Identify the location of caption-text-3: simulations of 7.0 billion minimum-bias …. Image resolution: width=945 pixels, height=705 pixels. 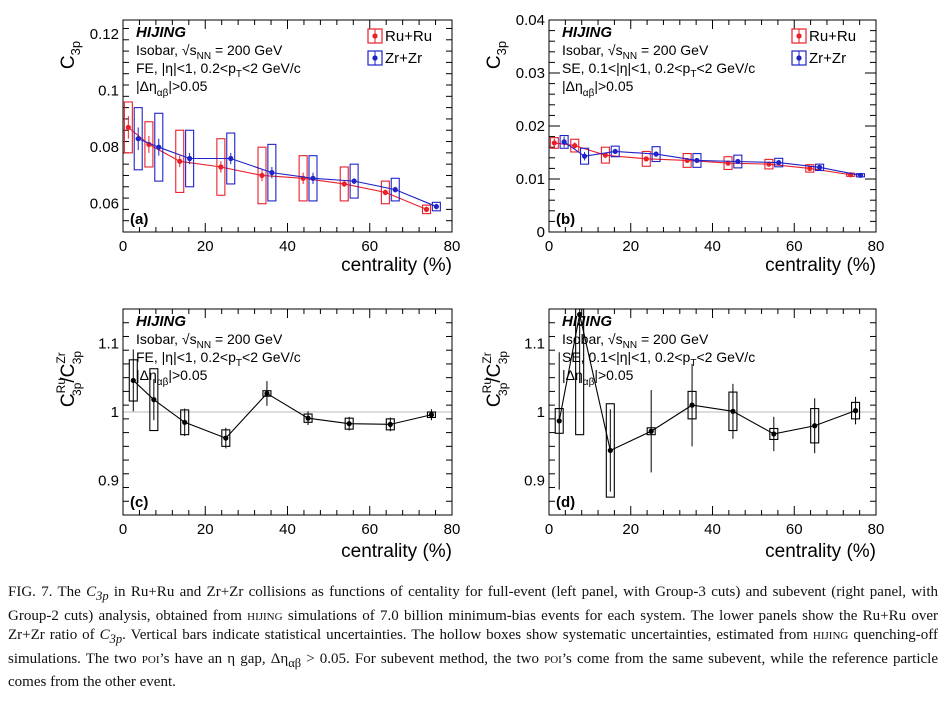
(473, 625).